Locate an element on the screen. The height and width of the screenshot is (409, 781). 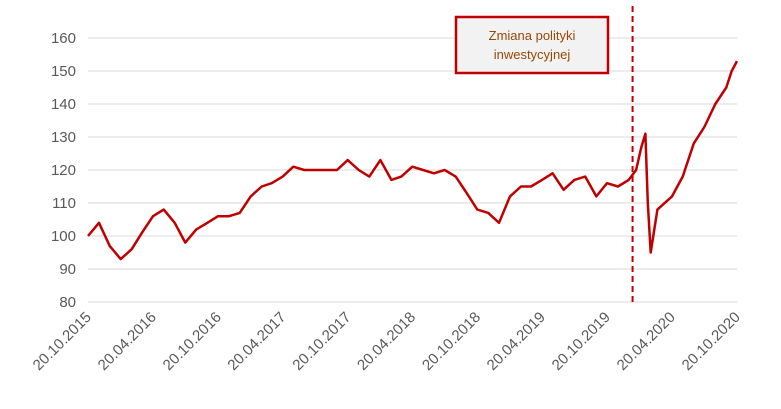
x-tick-label: 20.10.2015 is located at coordinates (62, 341).